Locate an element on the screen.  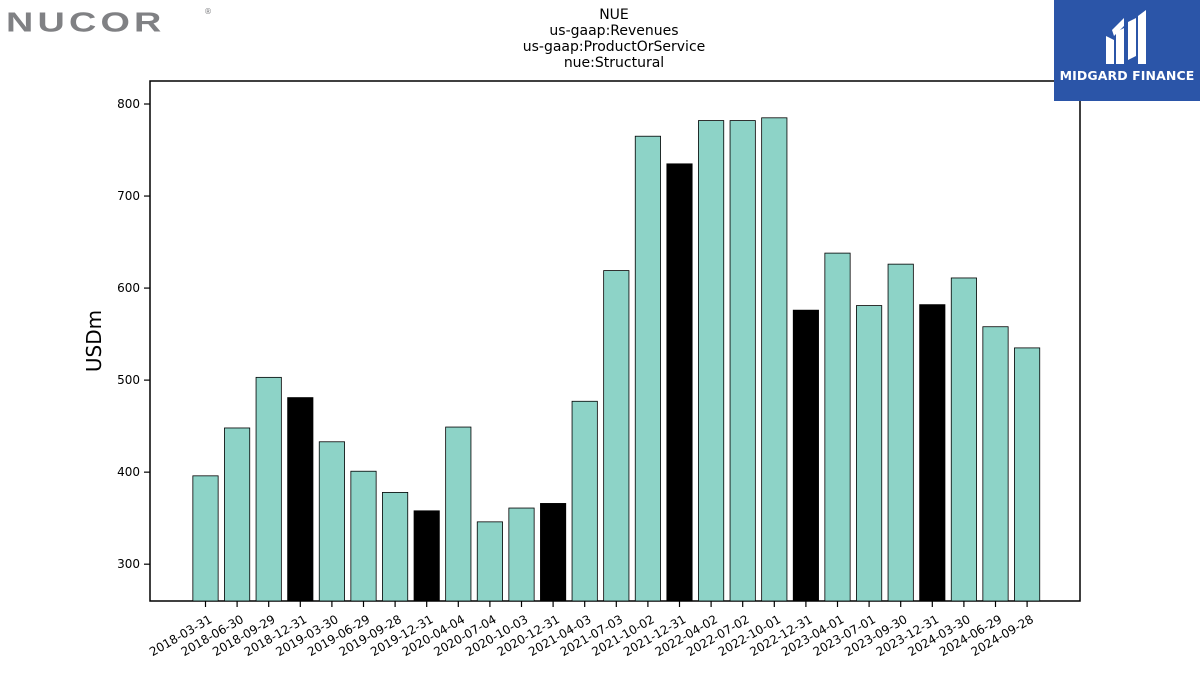
midgard-finance-text: MIDGARD FINANCE is located at coordinates (1127, 75).